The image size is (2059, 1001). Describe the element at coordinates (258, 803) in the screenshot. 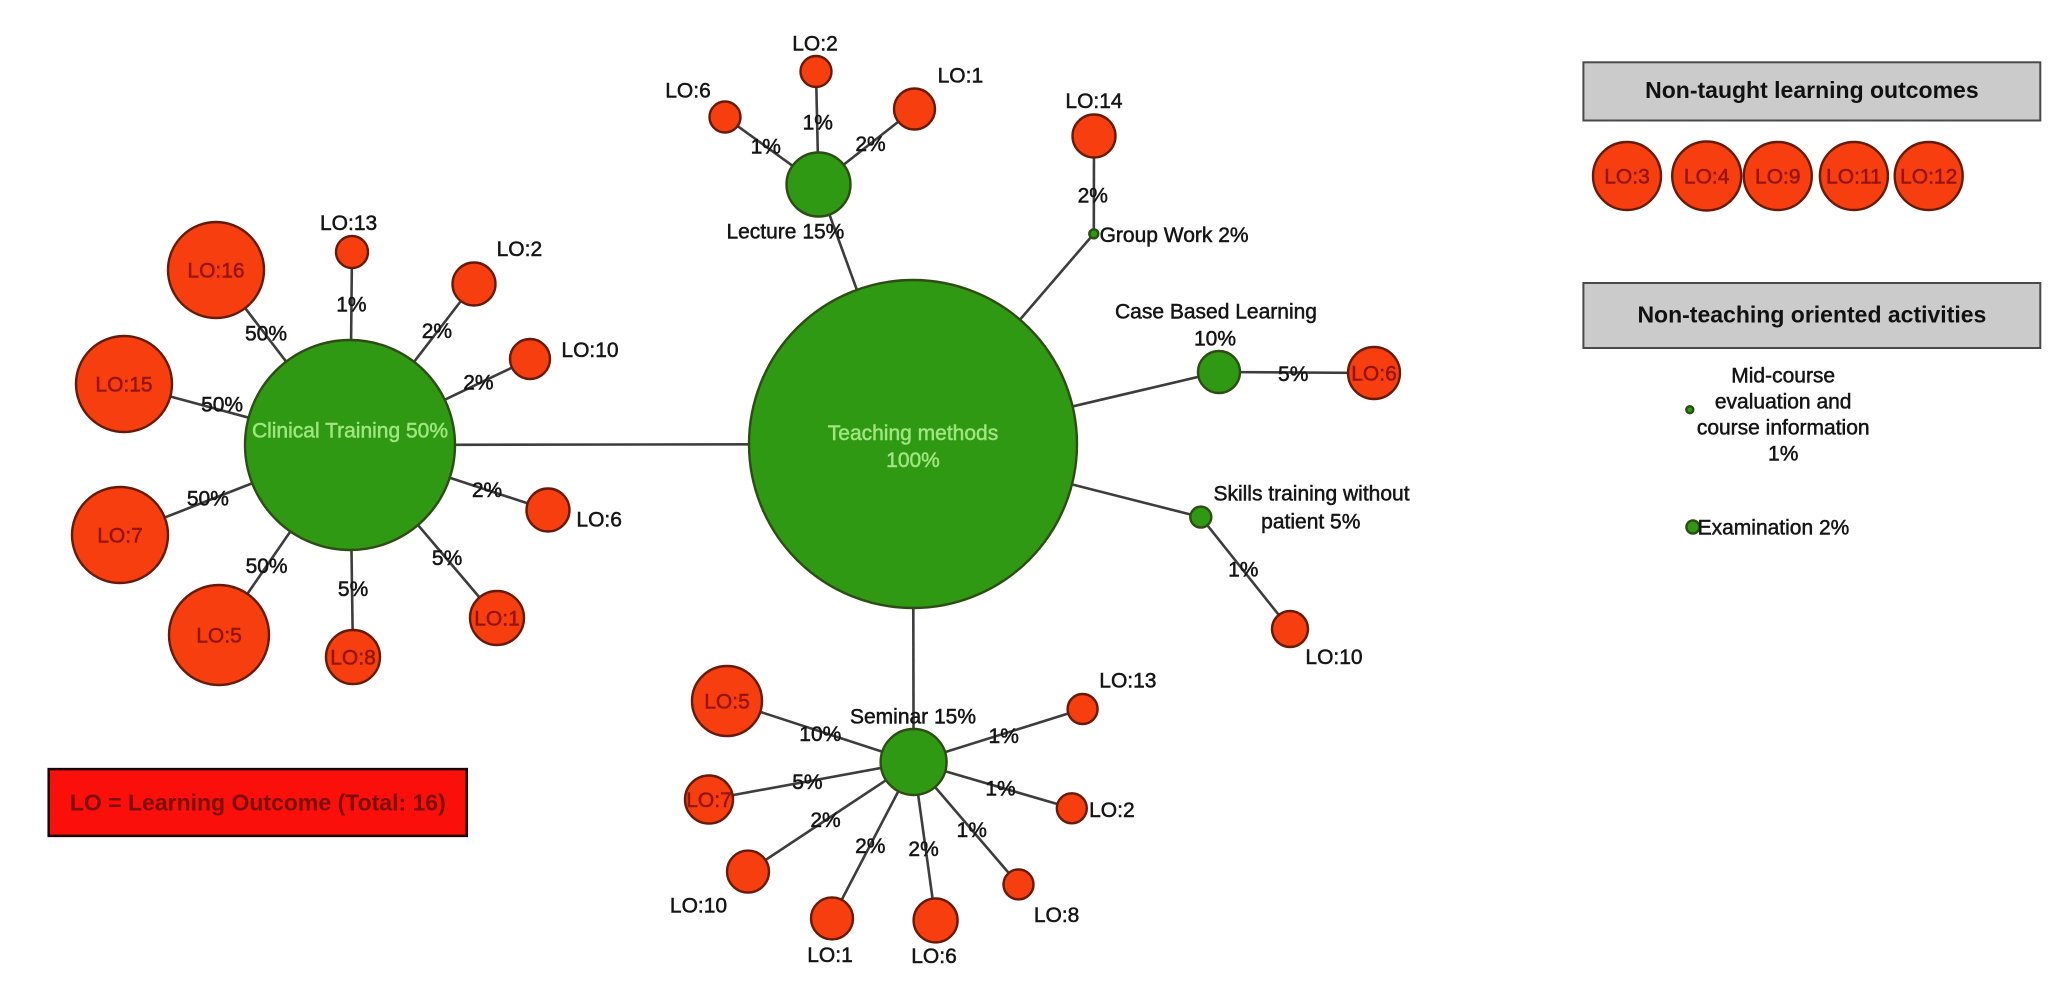

I see `svg-text:LO = Learning Outcome (Total:: LO = Learning Outcome (Total: 16)` at that location.